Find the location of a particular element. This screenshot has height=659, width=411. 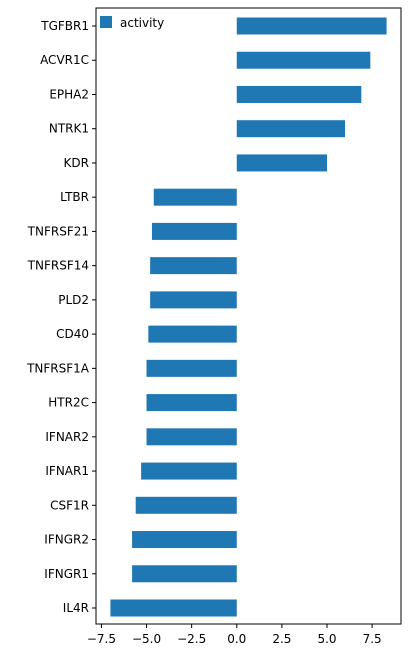

x-tick-label: 5.0 is located at coordinates (326, 639).